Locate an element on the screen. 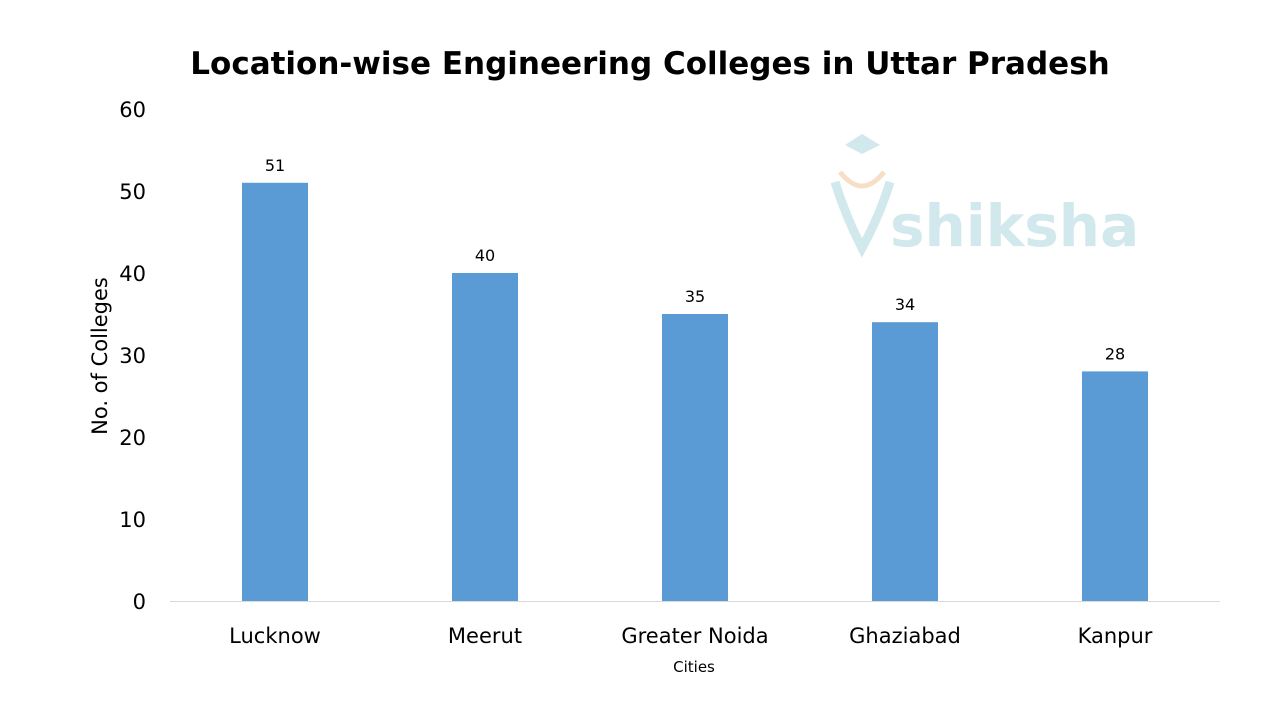 Image resolution: width=1280 pixels, height=724 pixels. x-tick-label: Meerut is located at coordinates (485, 636).